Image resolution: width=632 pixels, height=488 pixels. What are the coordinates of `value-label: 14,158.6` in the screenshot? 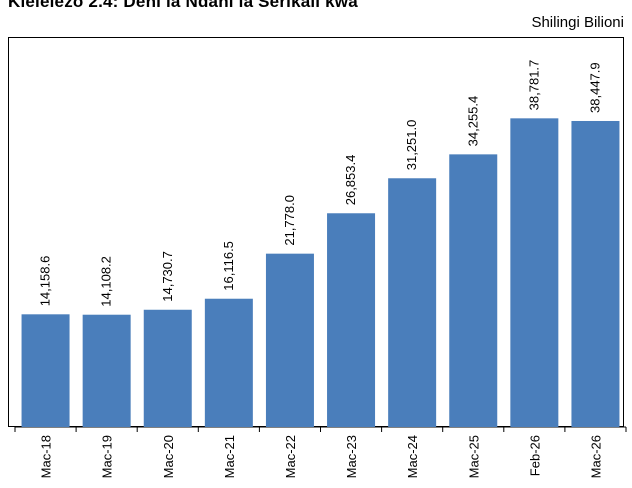 It's located at (45, 281).